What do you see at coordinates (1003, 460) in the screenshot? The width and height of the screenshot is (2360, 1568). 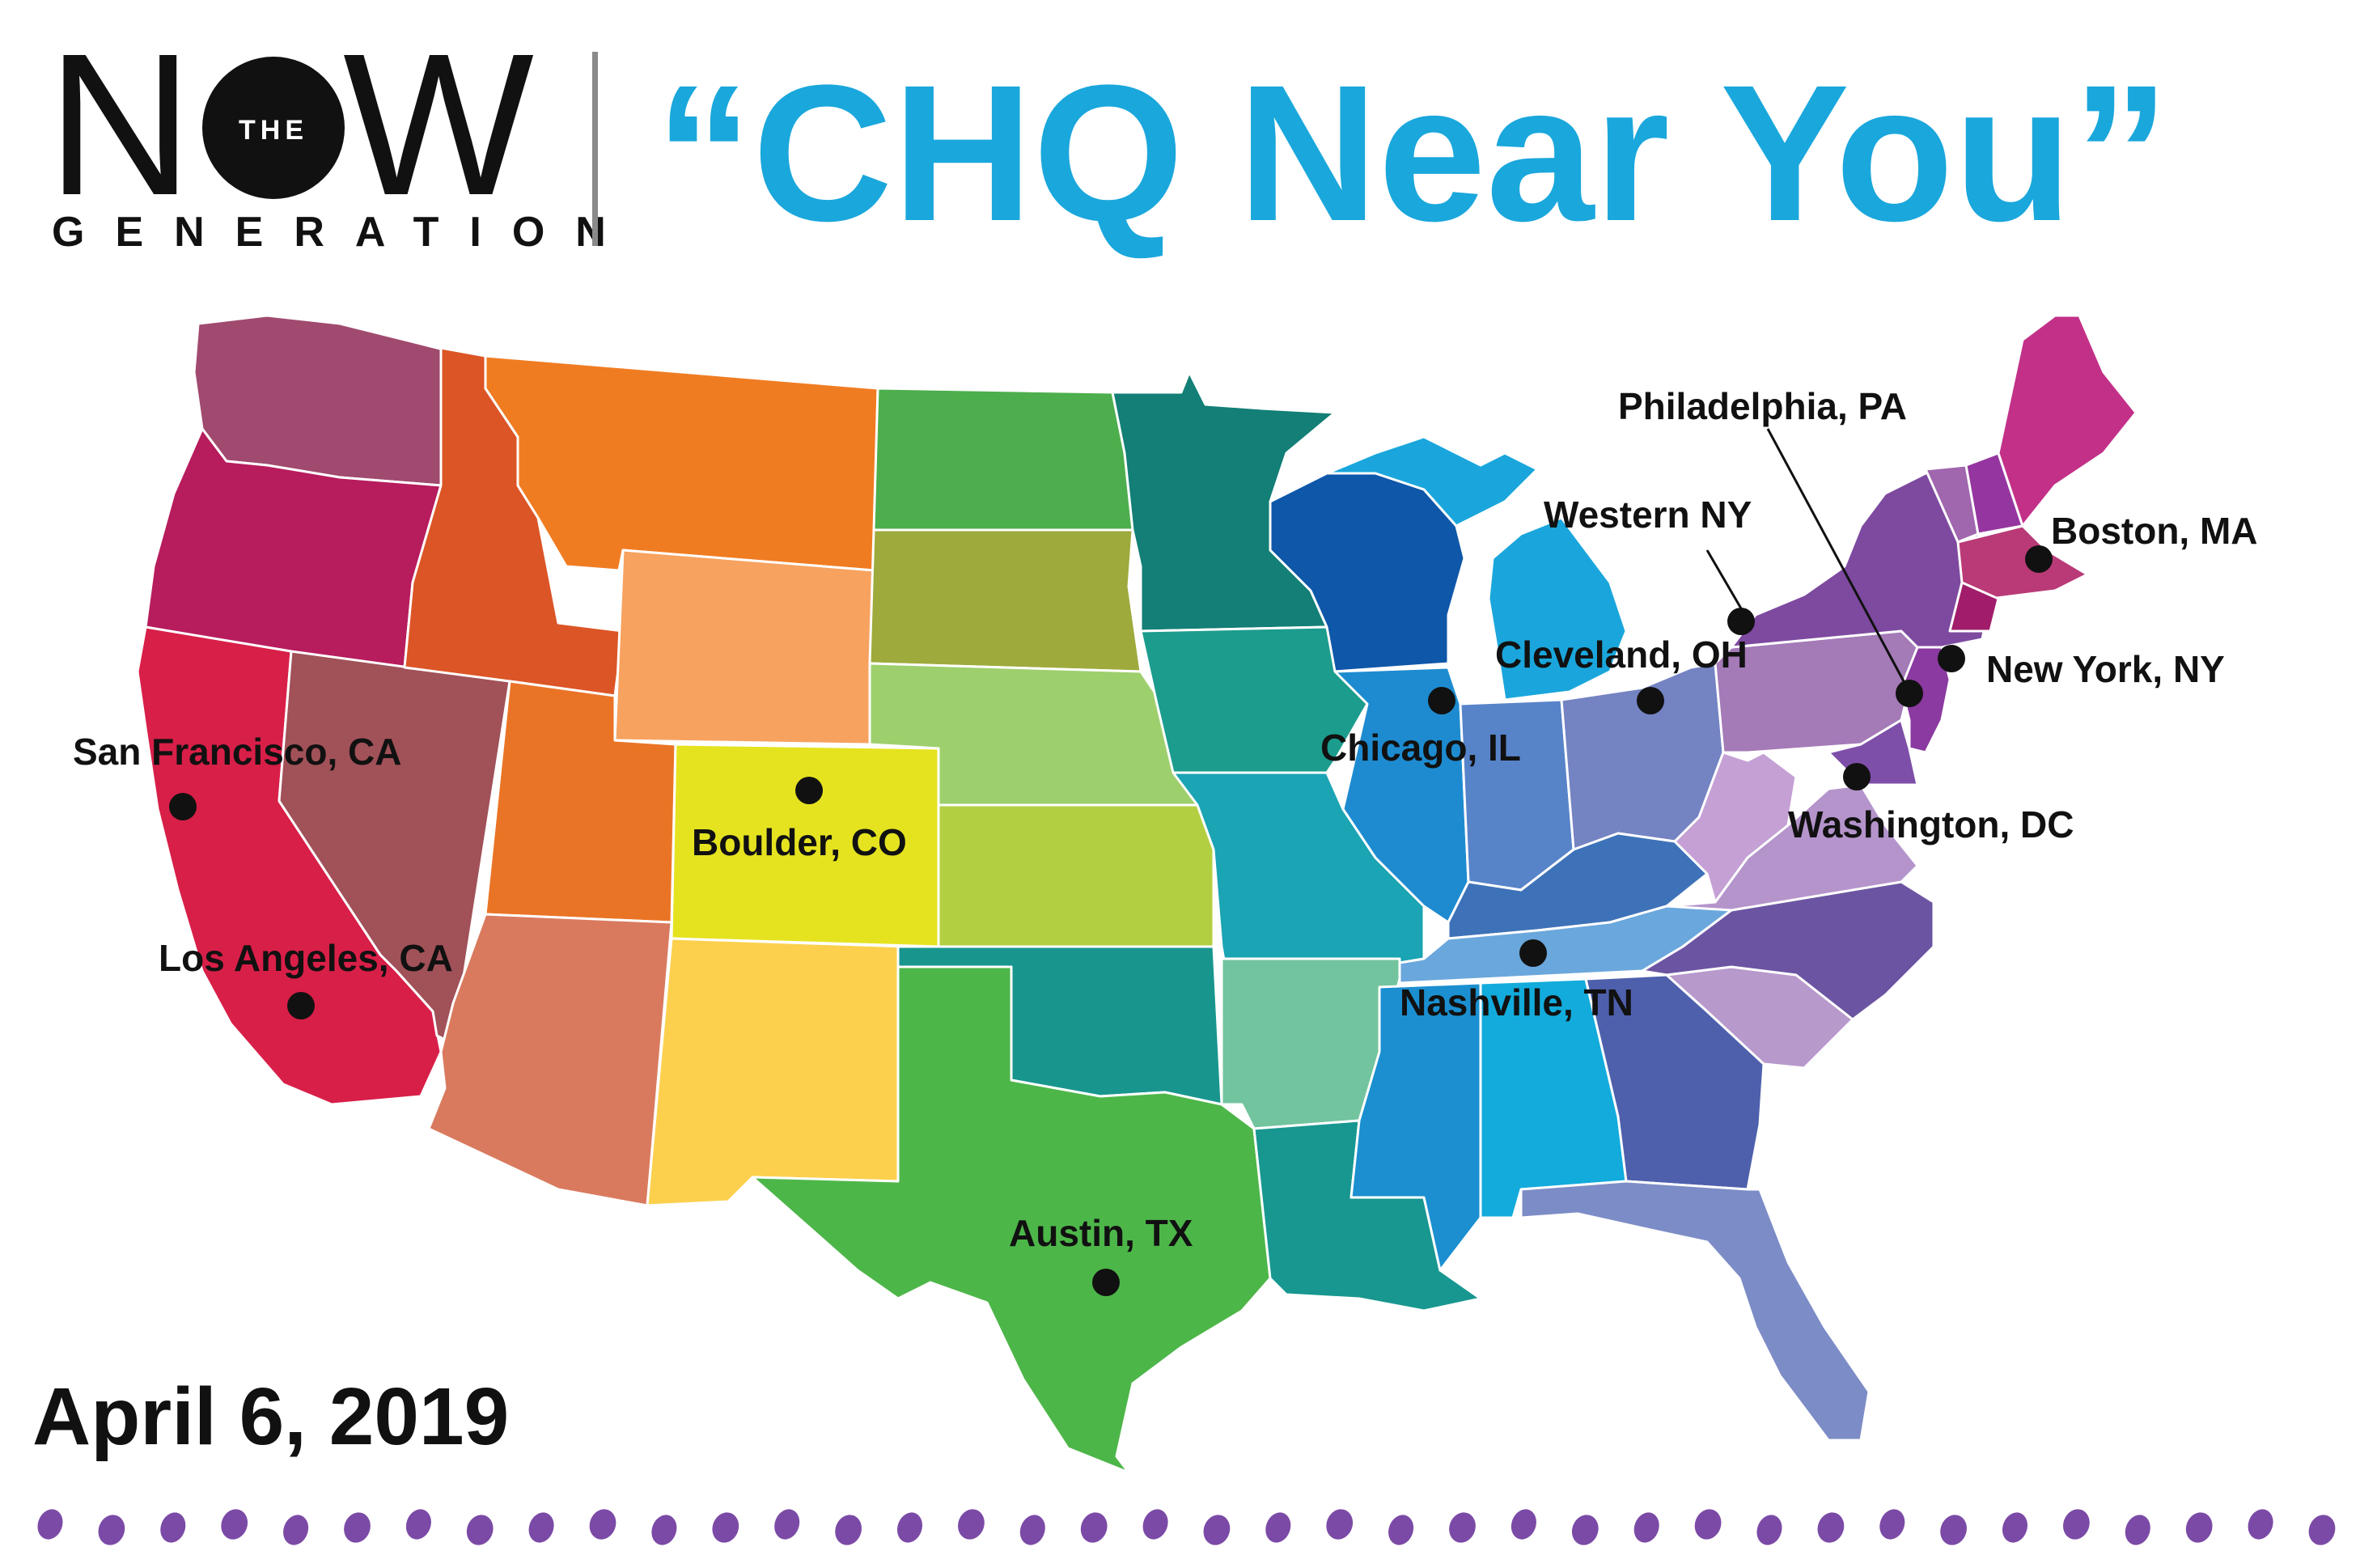 I see `state-north-dakota` at bounding box center [1003, 460].